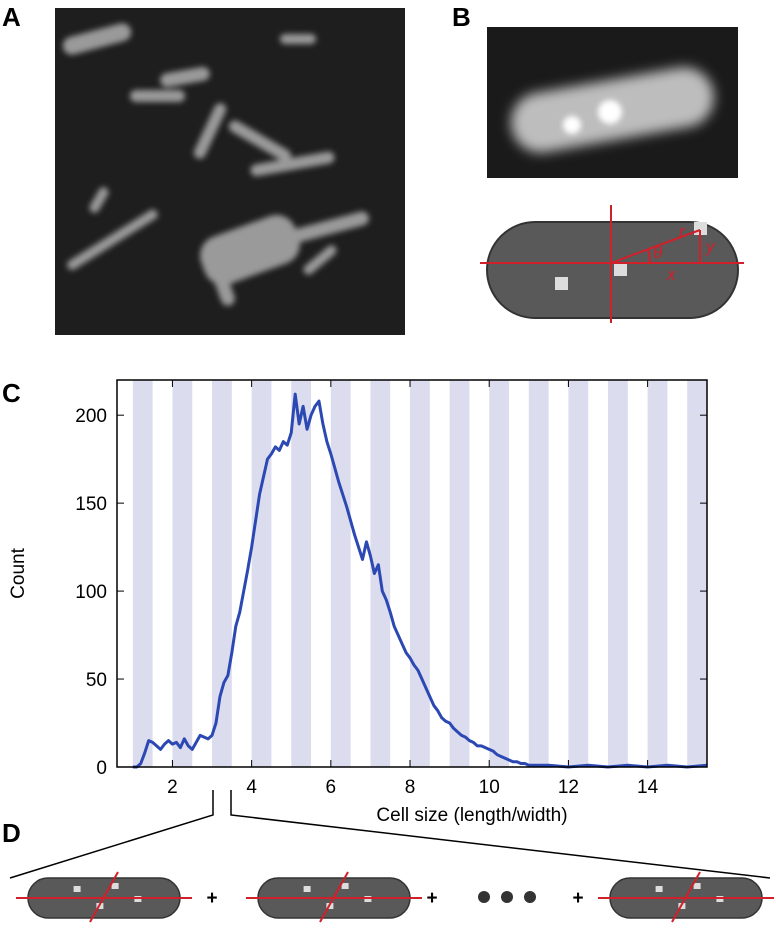 This screenshot has width=776, height=929. What do you see at coordinates (658, 252) in the screenshot?
I see `diagram-label: θ` at bounding box center [658, 252].